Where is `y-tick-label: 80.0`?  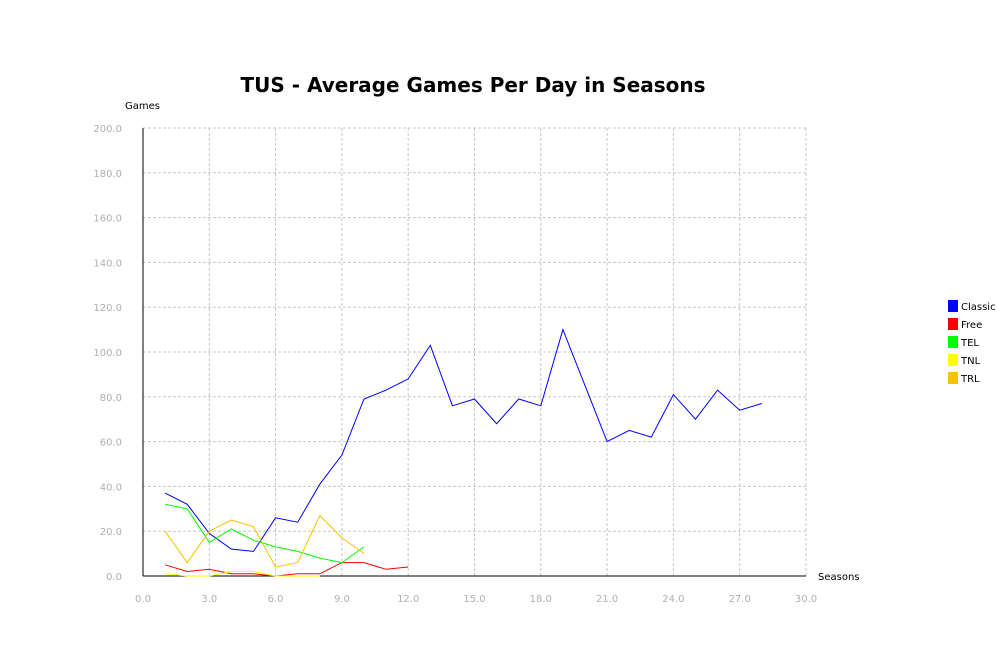 y-tick-label: 80.0 is located at coordinates (111, 398).